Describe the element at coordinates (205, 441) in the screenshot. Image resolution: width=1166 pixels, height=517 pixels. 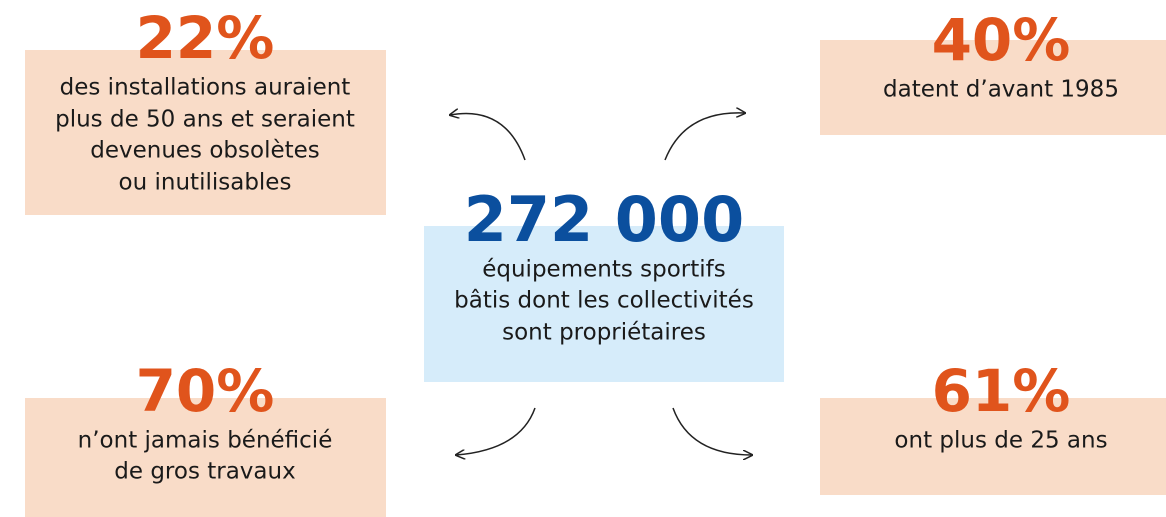
I see `stat-text: n’ont jamais bénéficié` at that location.